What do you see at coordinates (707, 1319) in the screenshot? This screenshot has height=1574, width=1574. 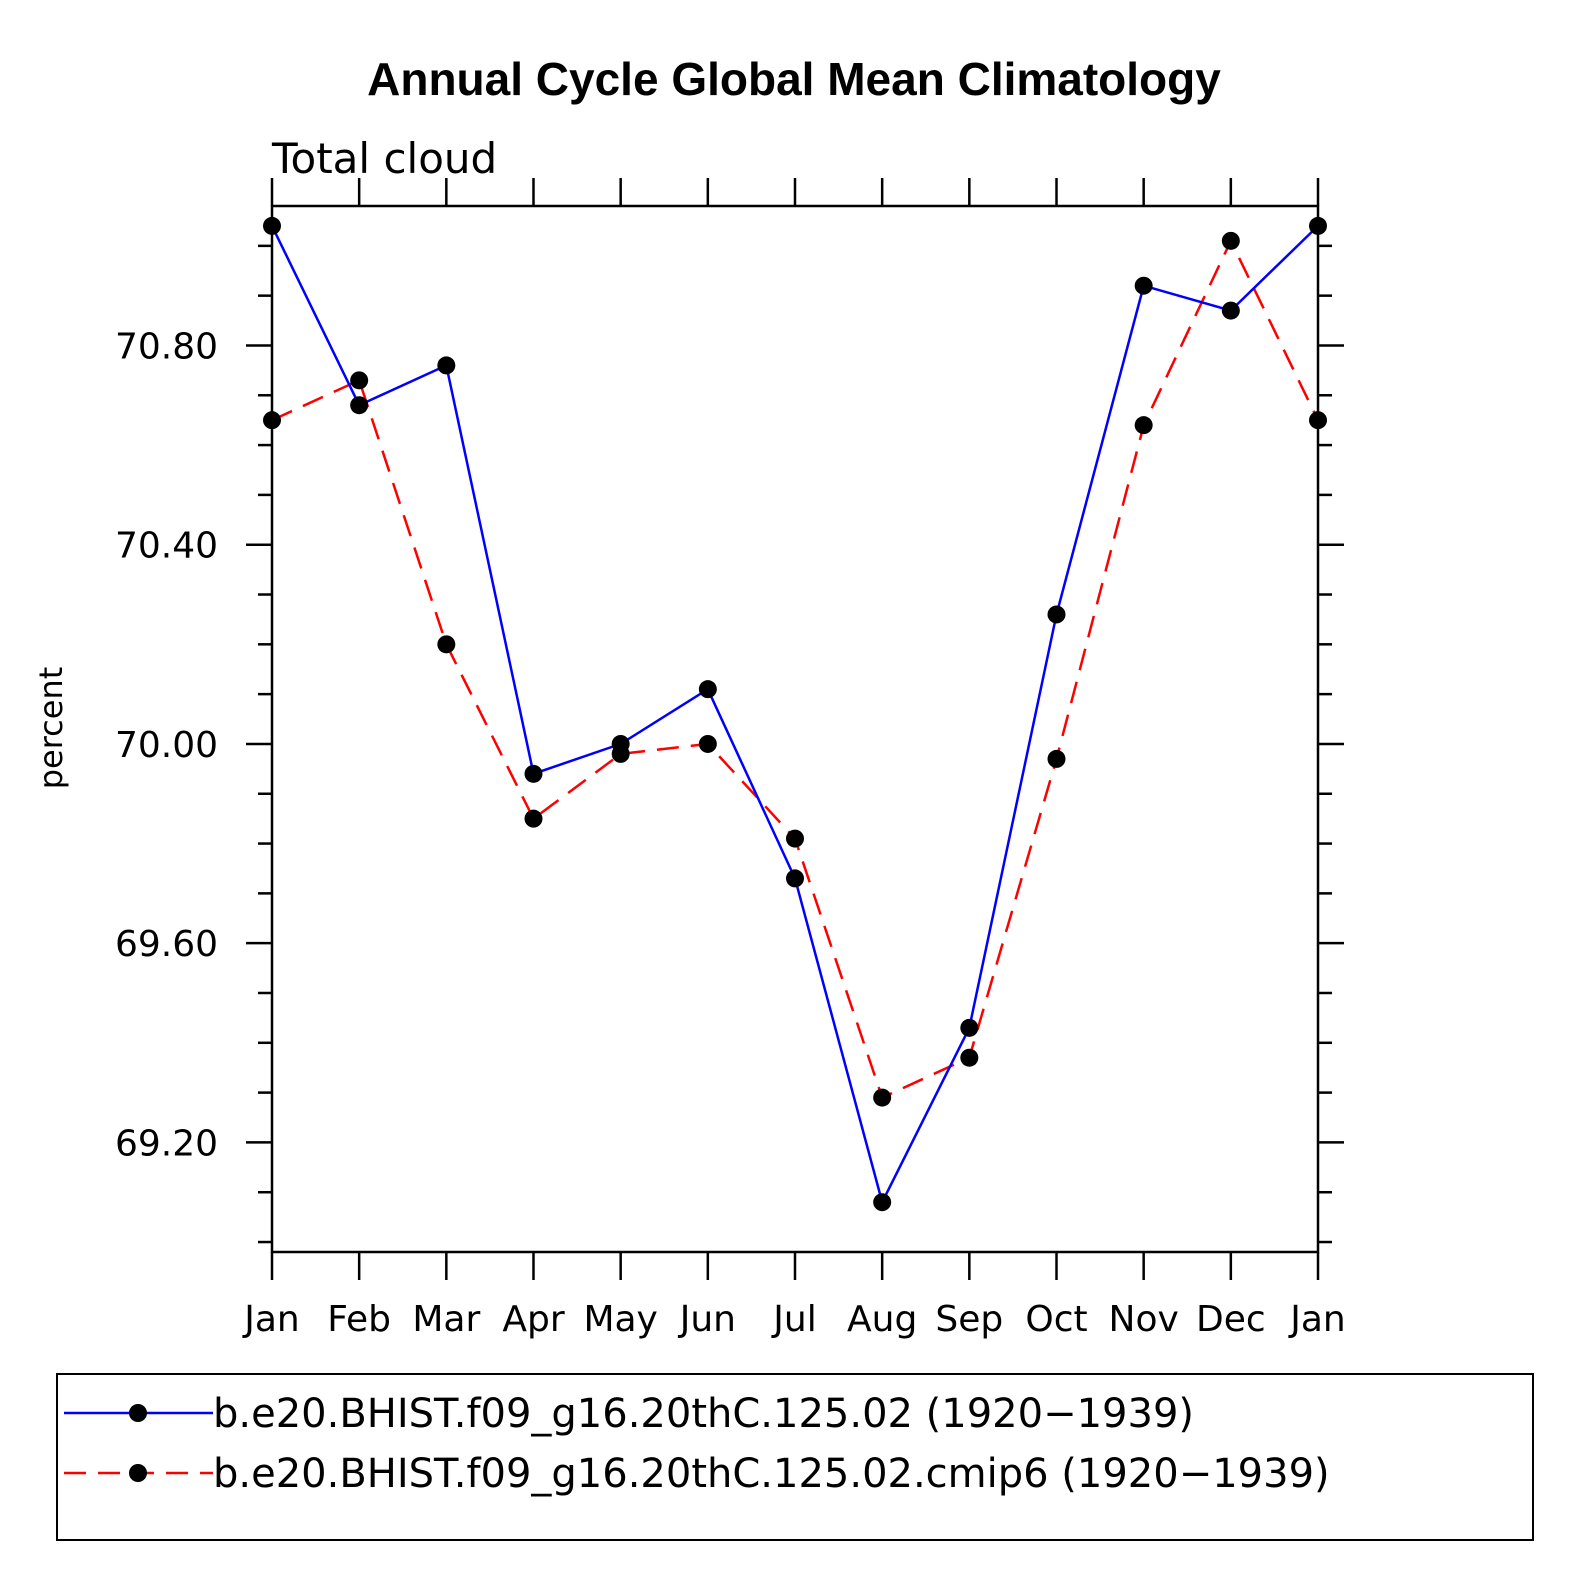 I see `x-tick-label: Jun` at bounding box center [707, 1319].